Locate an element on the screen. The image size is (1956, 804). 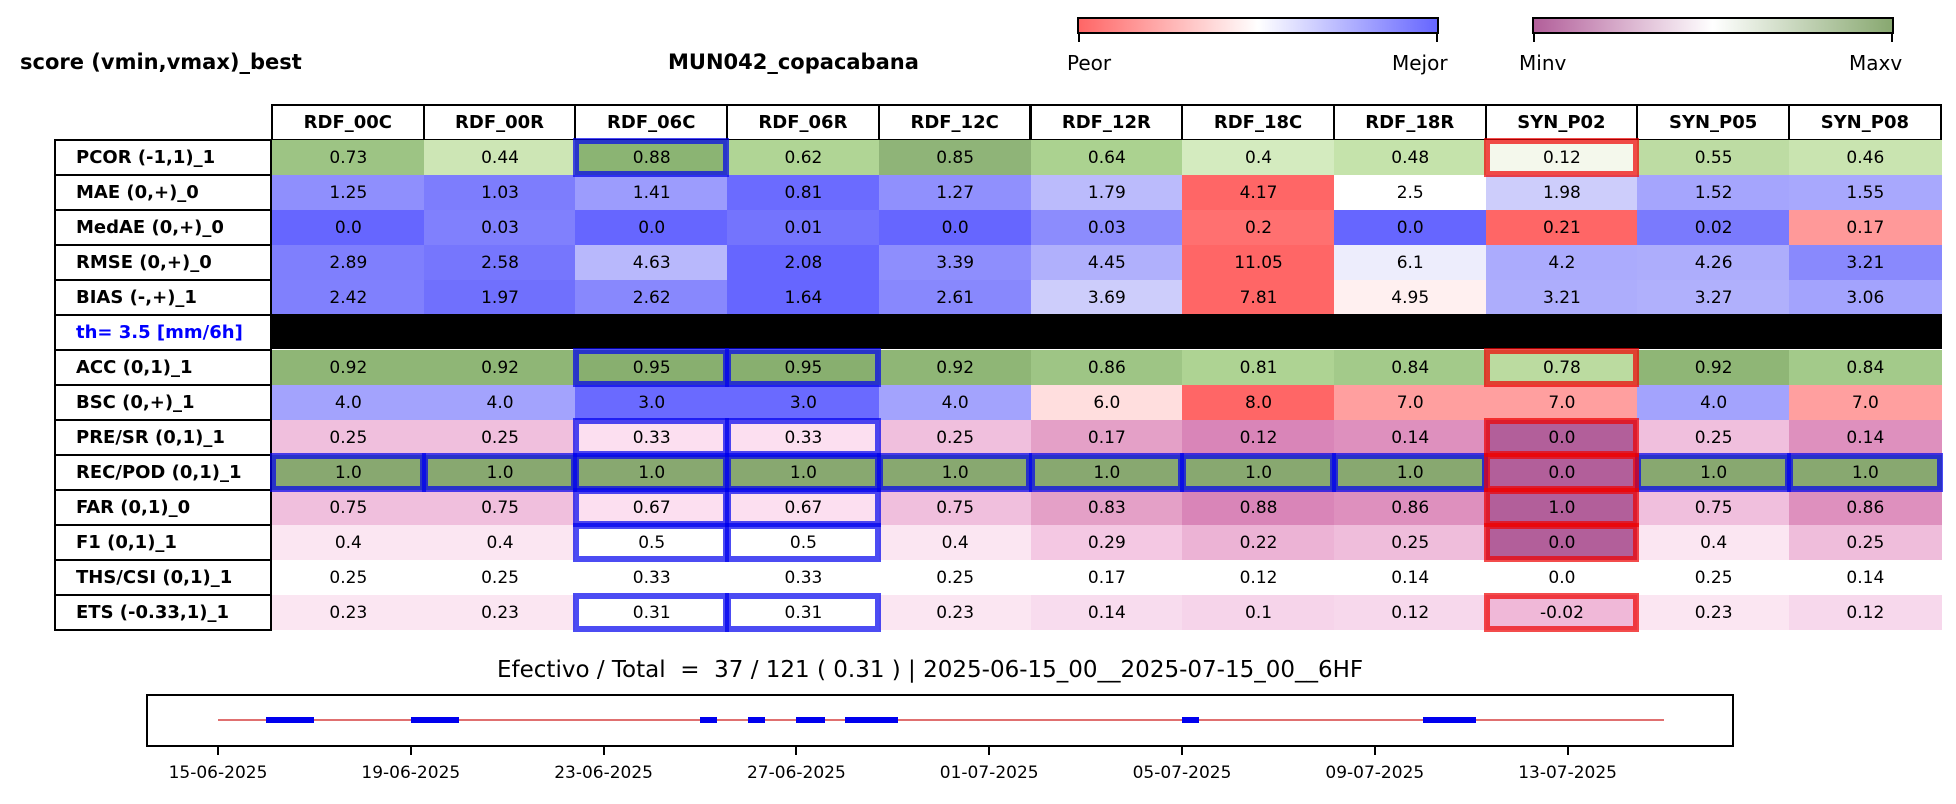
heatmap-cell: 0.81 is located at coordinates (803, 192).